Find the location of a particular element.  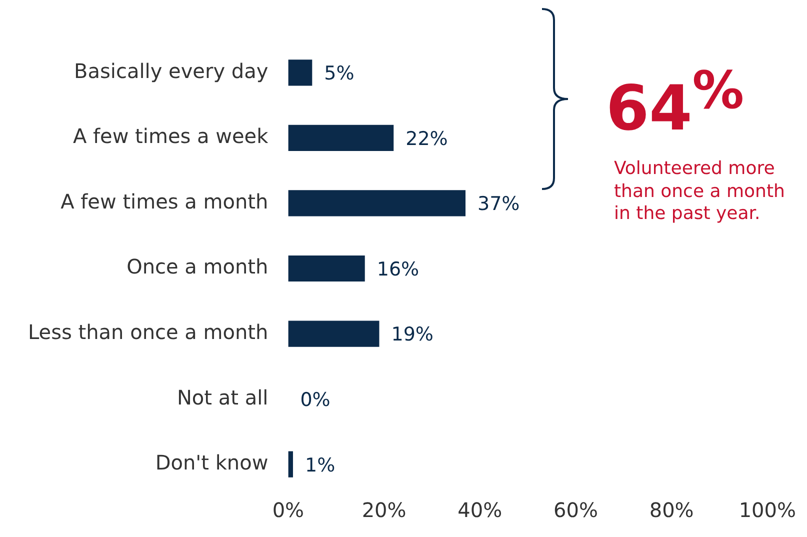

data-label: 22% is located at coordinates (427, 139).